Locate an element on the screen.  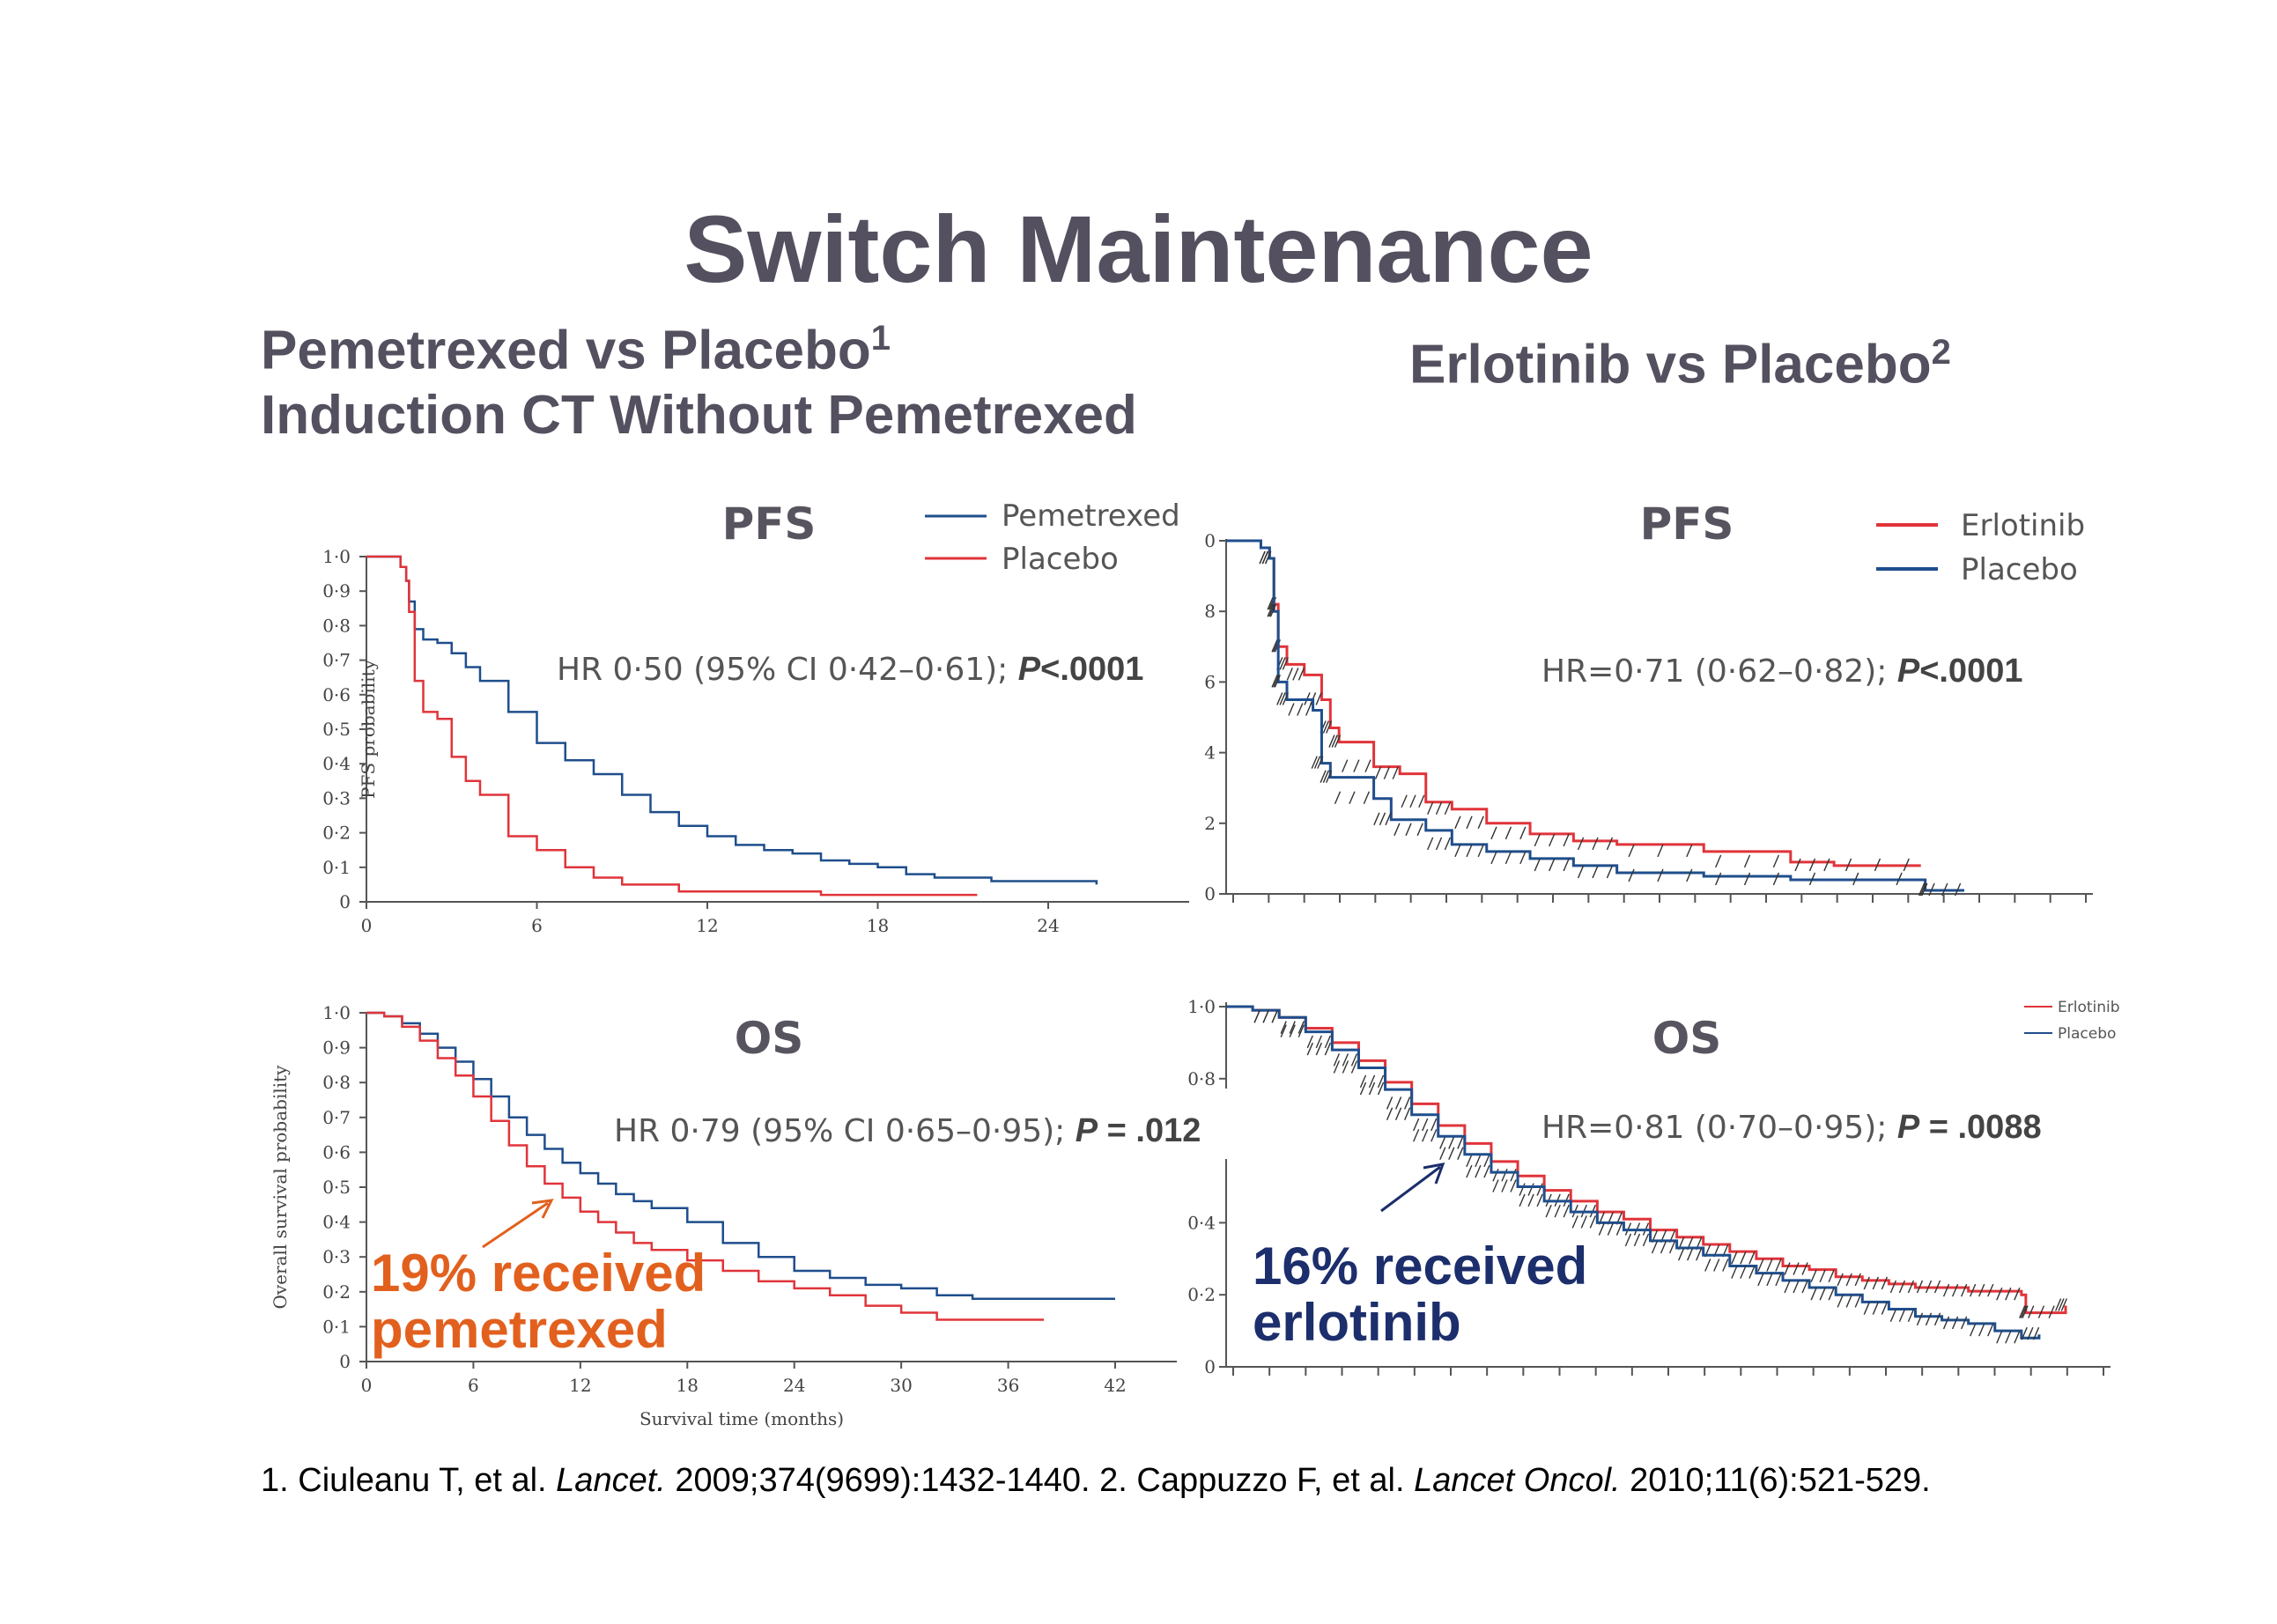
hr-annotation: HR=0·71 (0·62–0·82); P<.0001 is located at coordinates (1781, 671).